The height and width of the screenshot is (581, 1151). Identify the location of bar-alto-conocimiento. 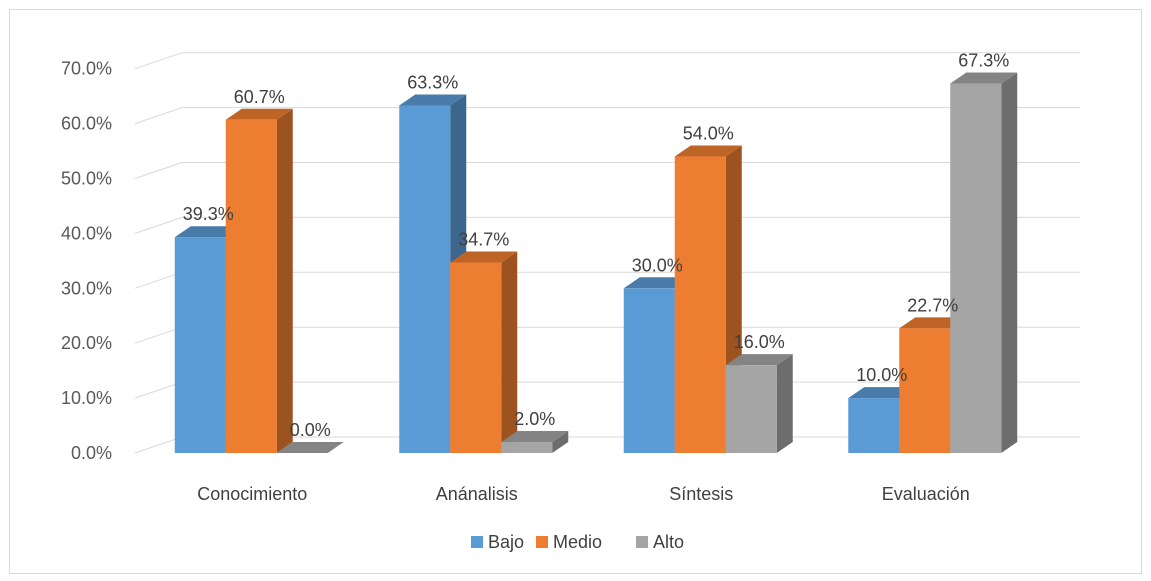
(310, 447).